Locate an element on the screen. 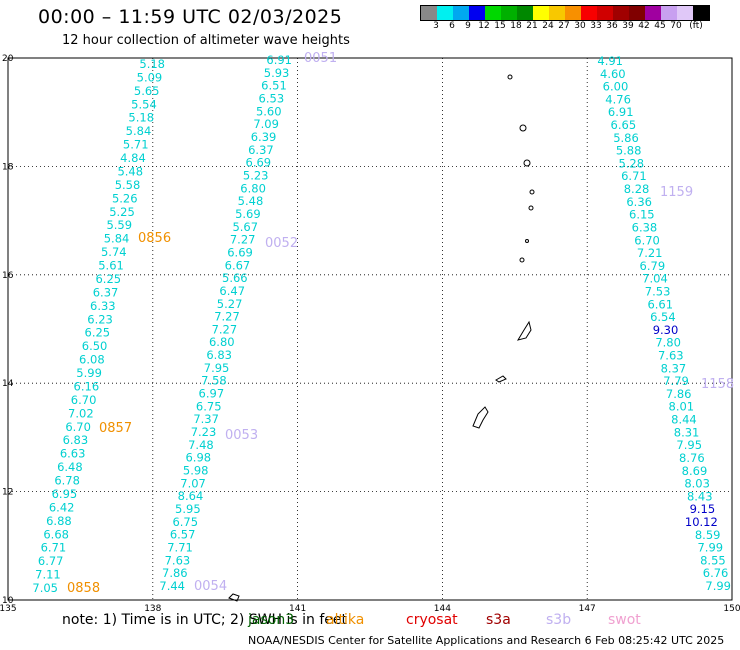  wave-height-value: 8.01 is located at coordinates (682, 407).